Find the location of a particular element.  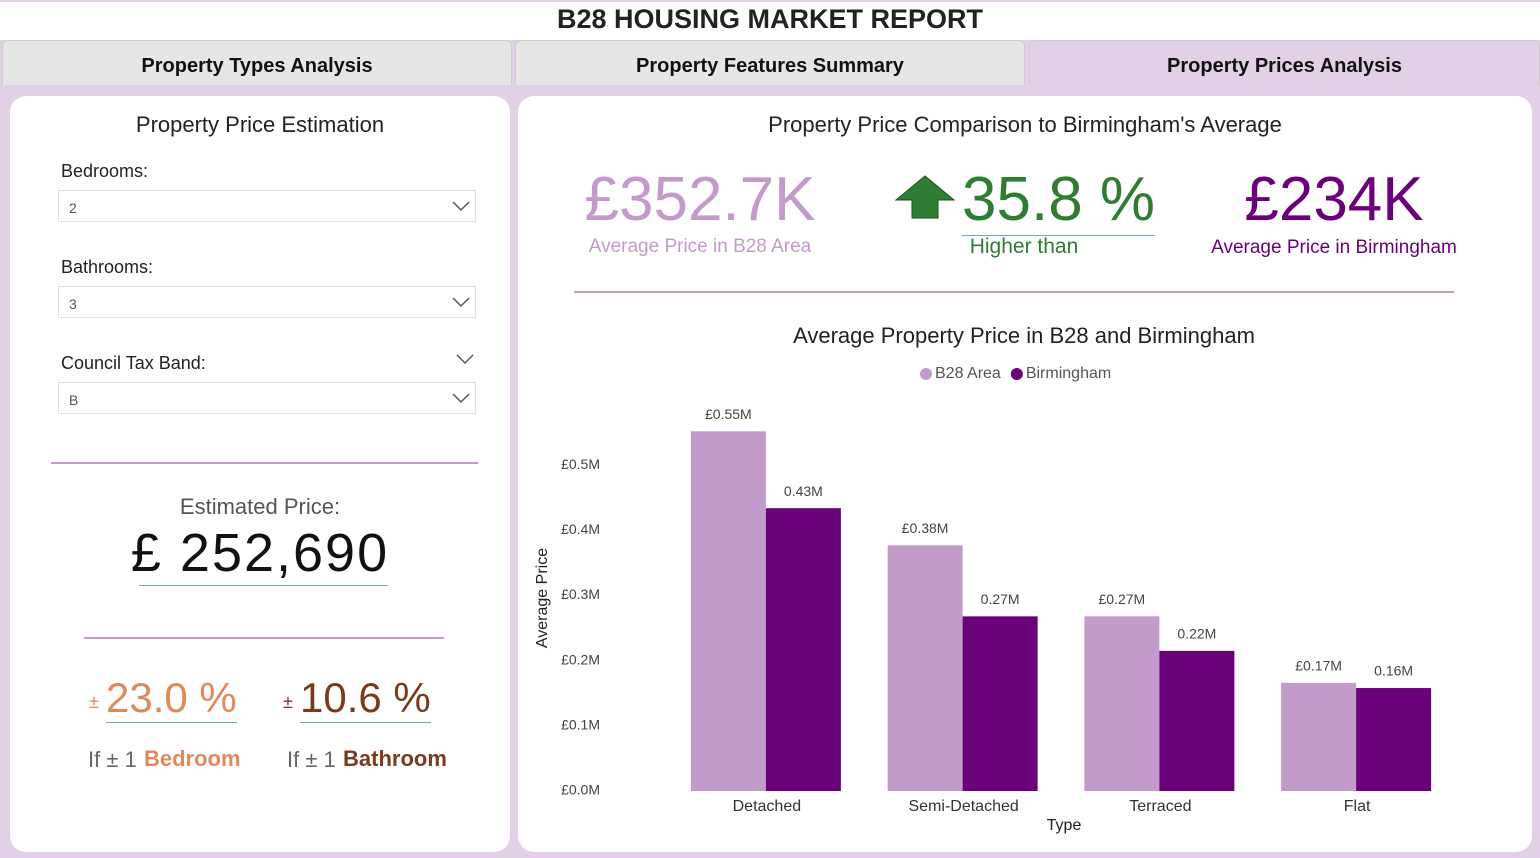

y-axis-title: Average Price is located at coordinates (542, 598).